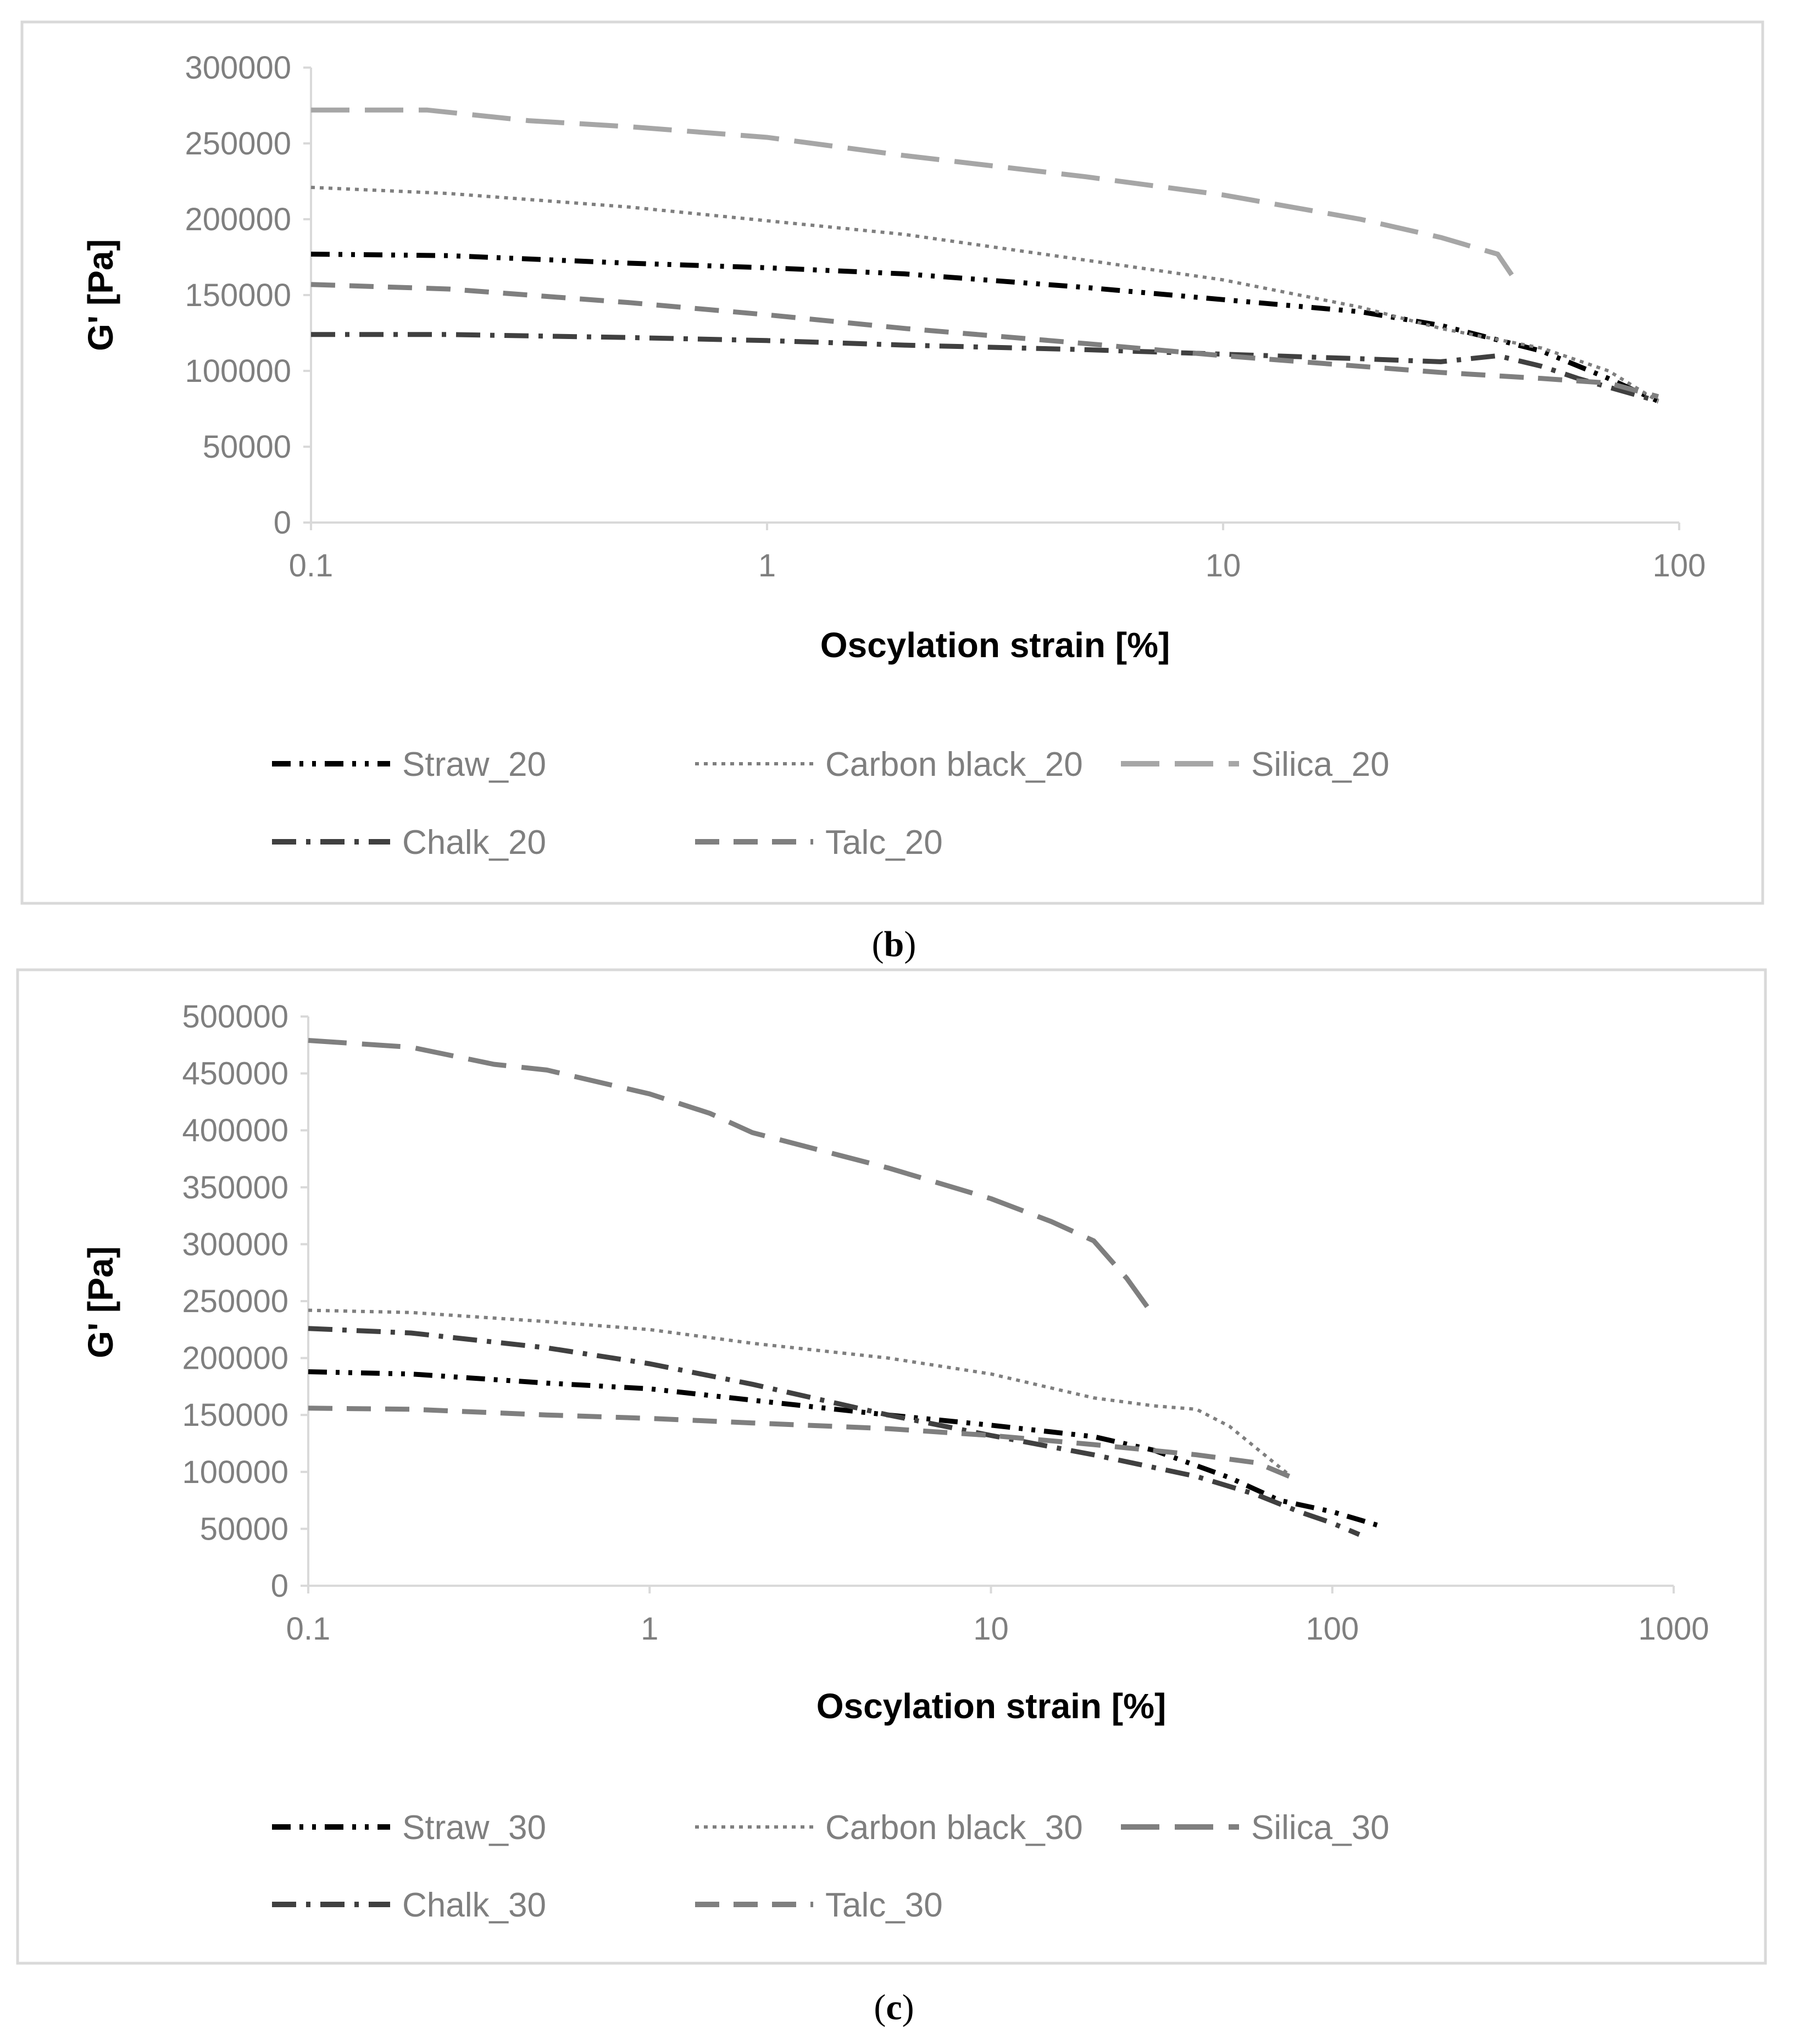 This screenshot has width=1794, height=2044. Describe the element at coordinates (235, 1074) in the screenshot. I see `y-tick-label-c: 450000` at that location.